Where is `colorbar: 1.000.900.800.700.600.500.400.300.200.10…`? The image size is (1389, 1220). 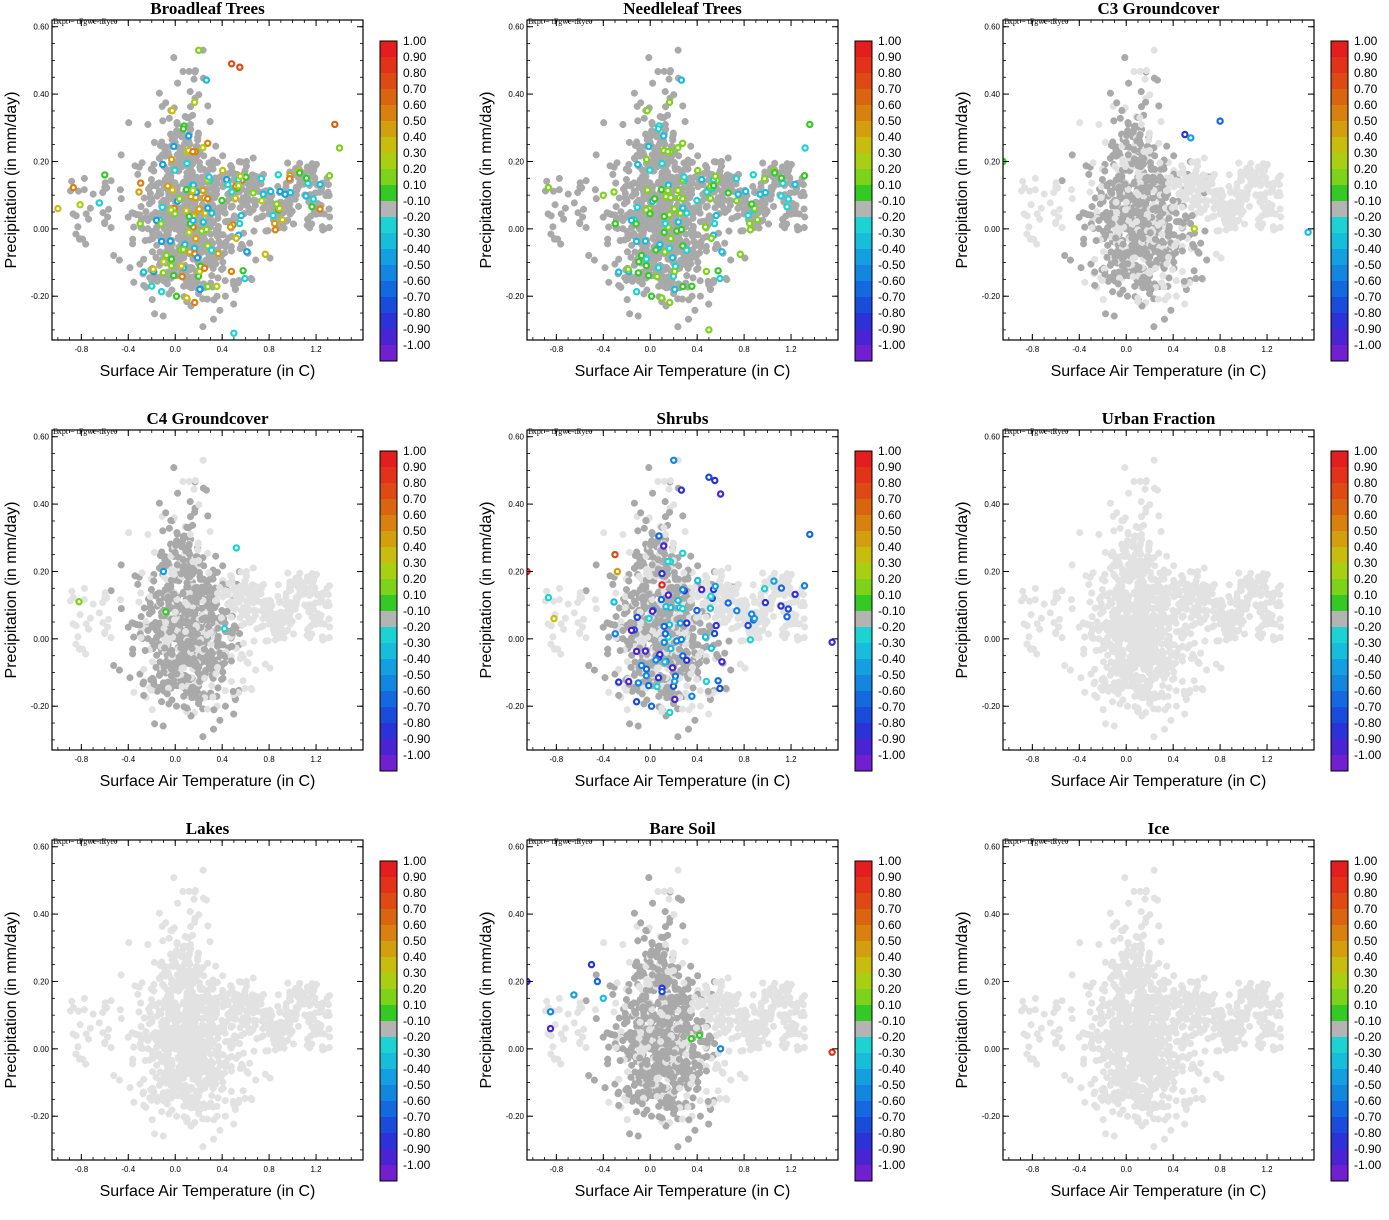
colorbar: 1.000.900.800.700.600.500.400.300.200.10… is located at coordinates (405, 197).